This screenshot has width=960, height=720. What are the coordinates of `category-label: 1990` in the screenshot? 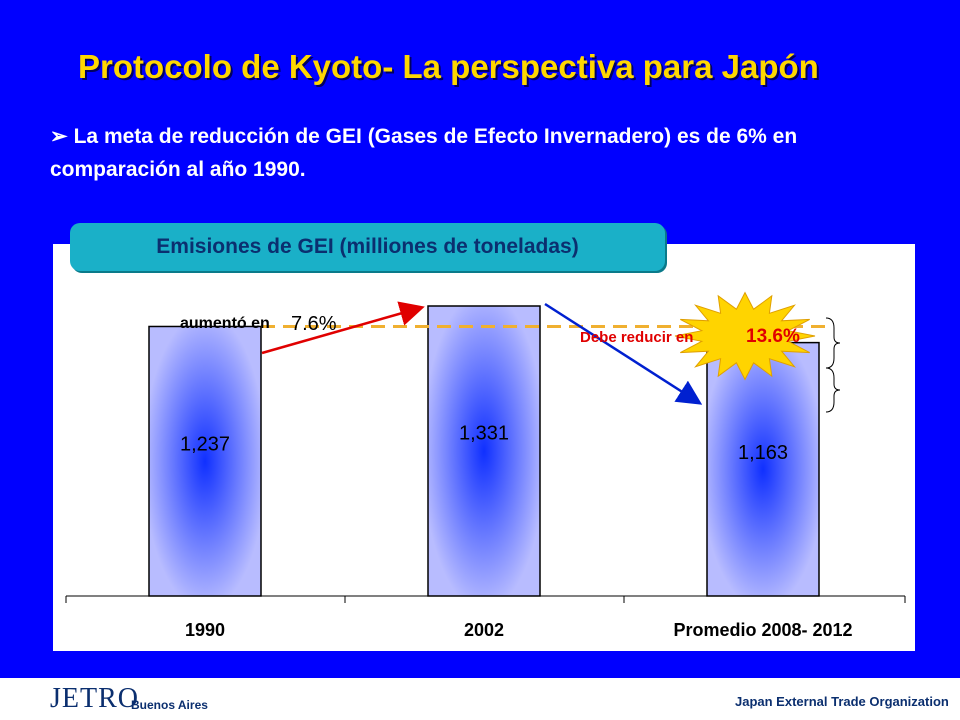 It's located at (205, 630).